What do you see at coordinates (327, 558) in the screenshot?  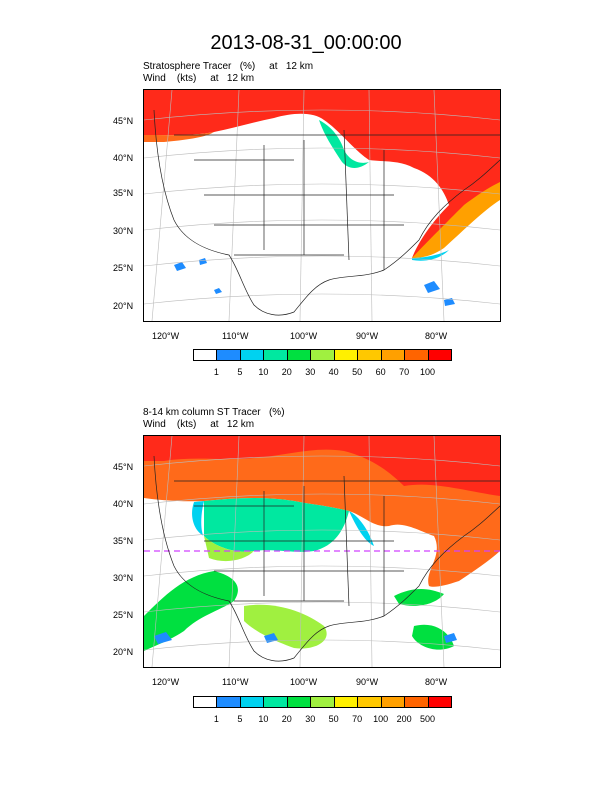 I see `panel2-coastlines` at bounding box center [327, 558].